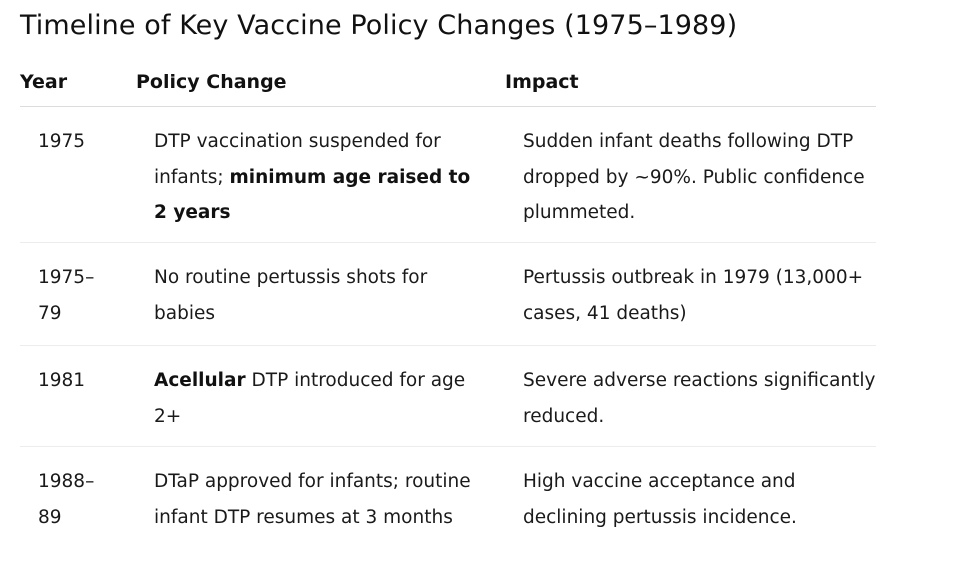 Image resolution: width=972 pixels, height=564 pixels. I want to click on policy-emphasis-text: Acellular, so click(200, 380).